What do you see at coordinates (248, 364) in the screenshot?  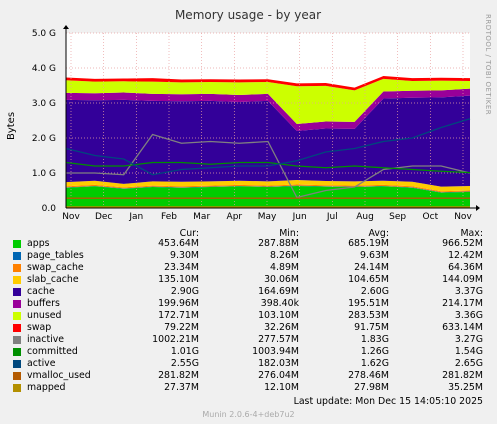 I see `legend-row-active: active 2.55G 182.03M 1.62G 2.65G` at bounding box center [248, 364].